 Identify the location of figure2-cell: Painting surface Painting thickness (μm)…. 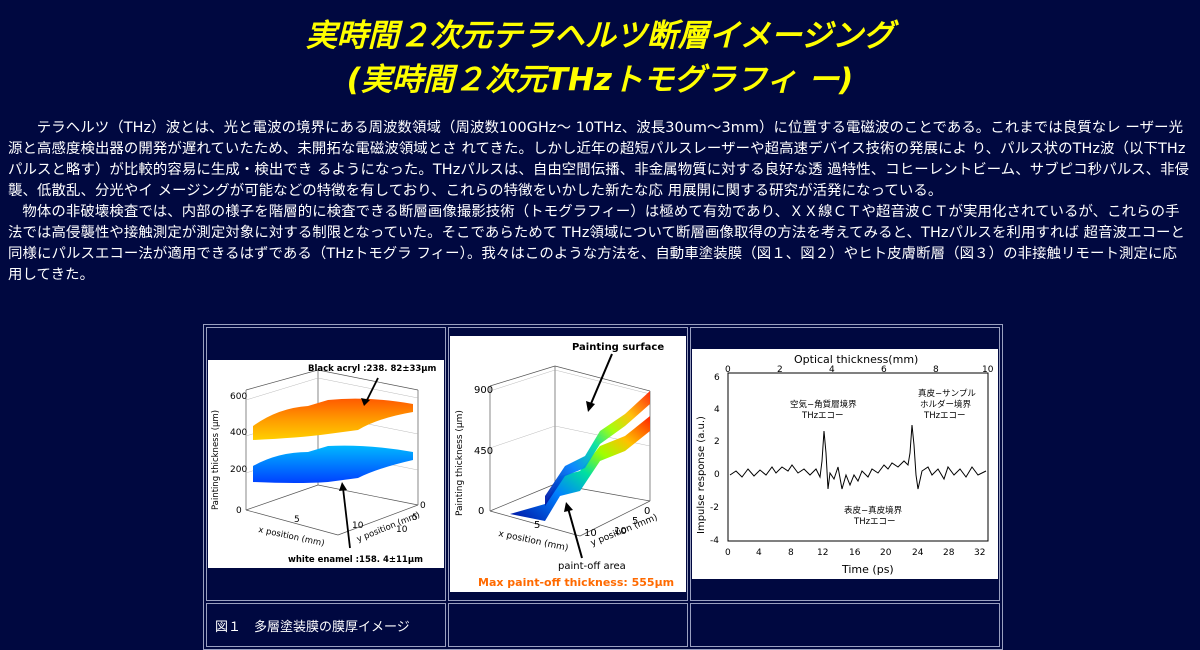
(568, 464).